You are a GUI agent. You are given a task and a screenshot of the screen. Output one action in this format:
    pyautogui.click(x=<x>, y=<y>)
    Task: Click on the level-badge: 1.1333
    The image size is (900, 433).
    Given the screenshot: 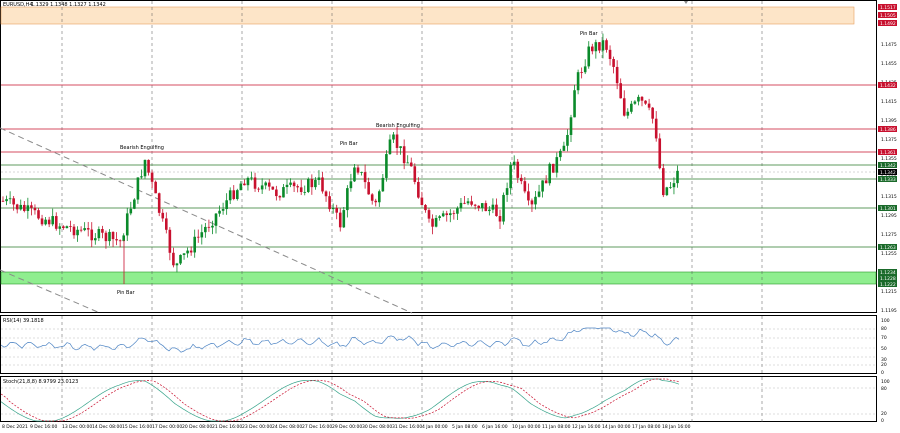 What is the action you would take?
    pyautogui.click(x=888, y=180)
    